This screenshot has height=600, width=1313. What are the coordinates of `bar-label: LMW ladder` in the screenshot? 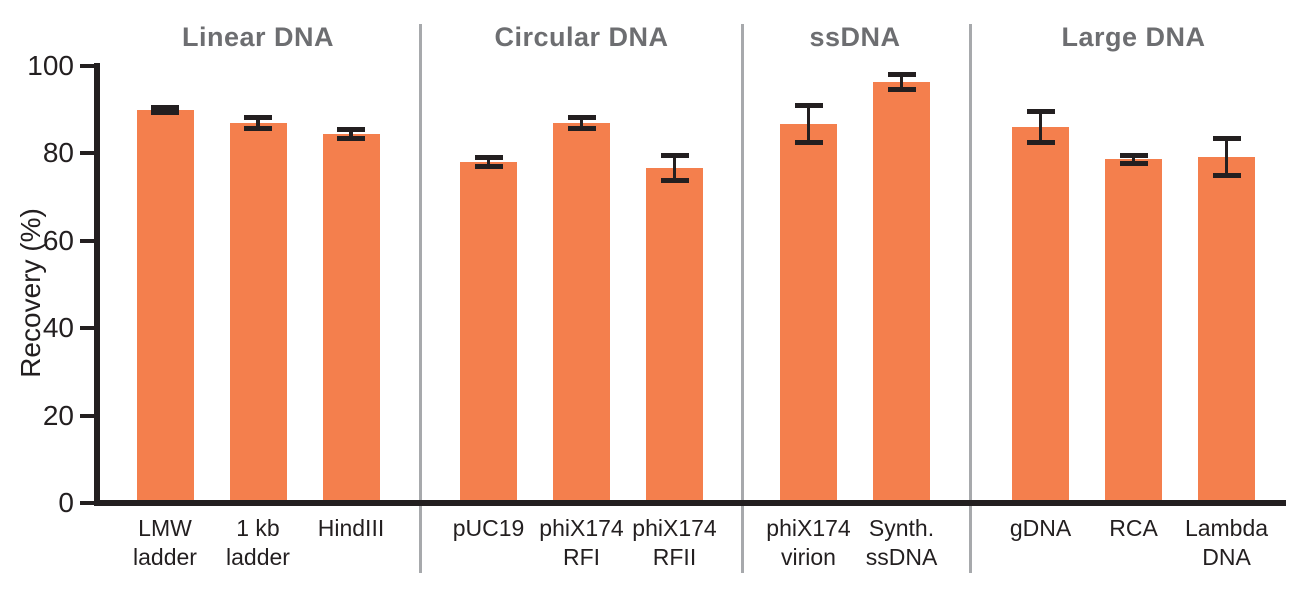 It's located at (165, 542).